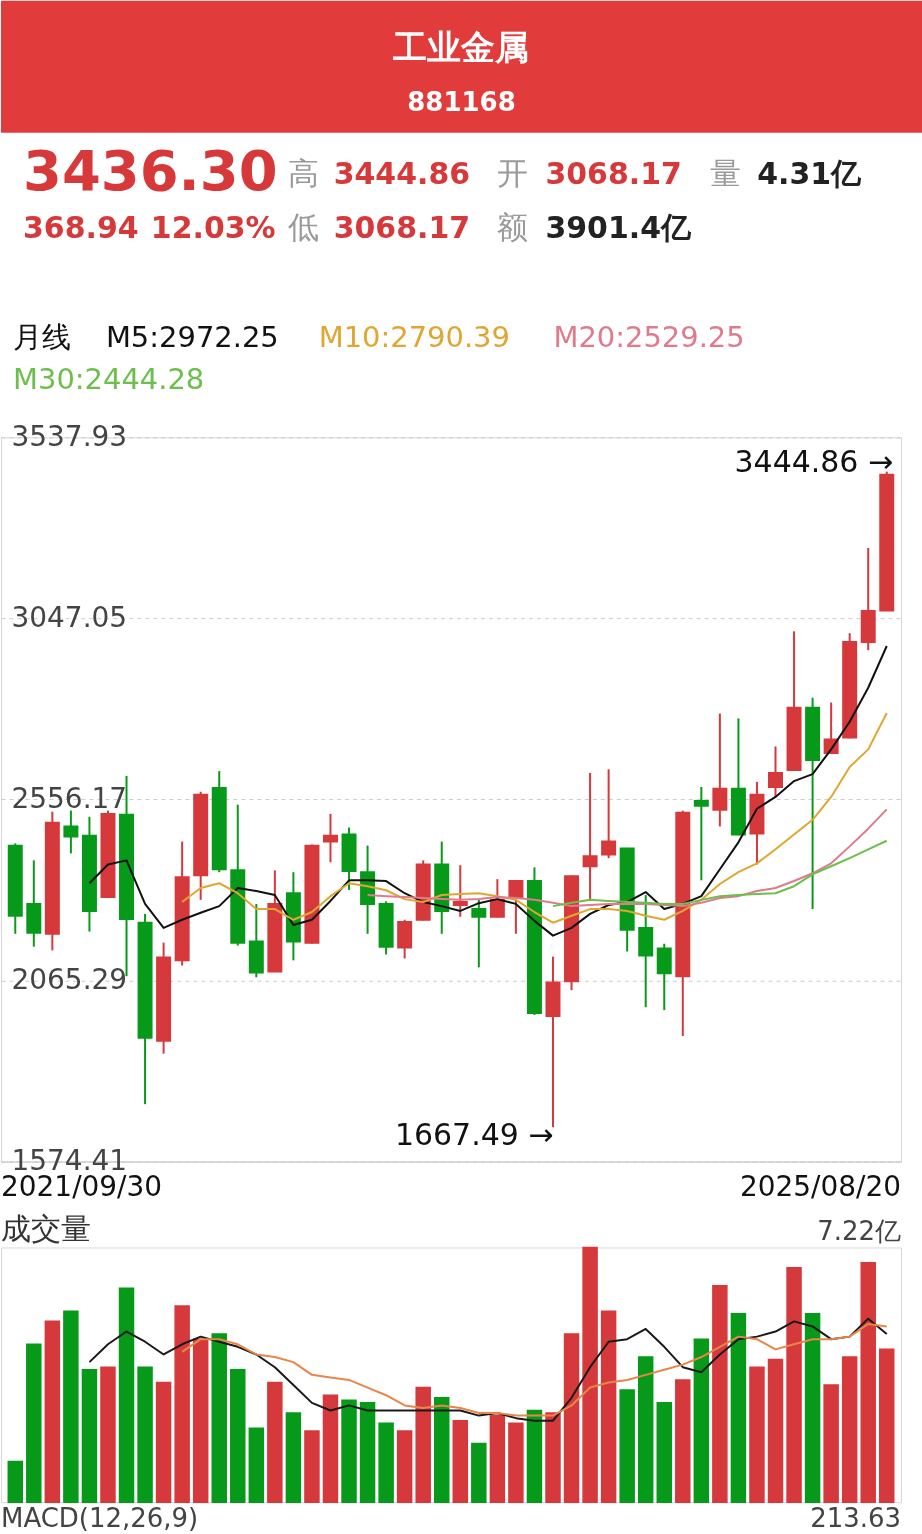 The height and width of the screenshot is (1534, 922). What do you see at coordinates (80, 227) in the screenshot?
I see `text: 368.94` at bounding box center [80, 227].